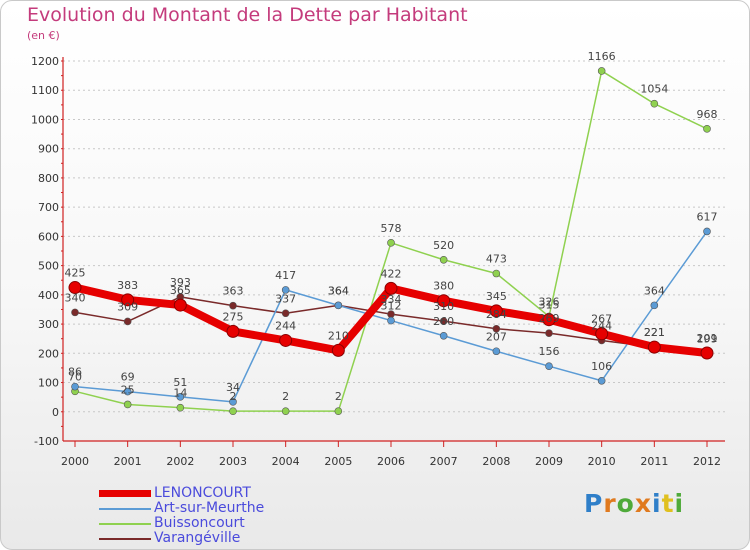 The image size is (750, 550). I want to click on logo-letter: P, so click(594, 503).